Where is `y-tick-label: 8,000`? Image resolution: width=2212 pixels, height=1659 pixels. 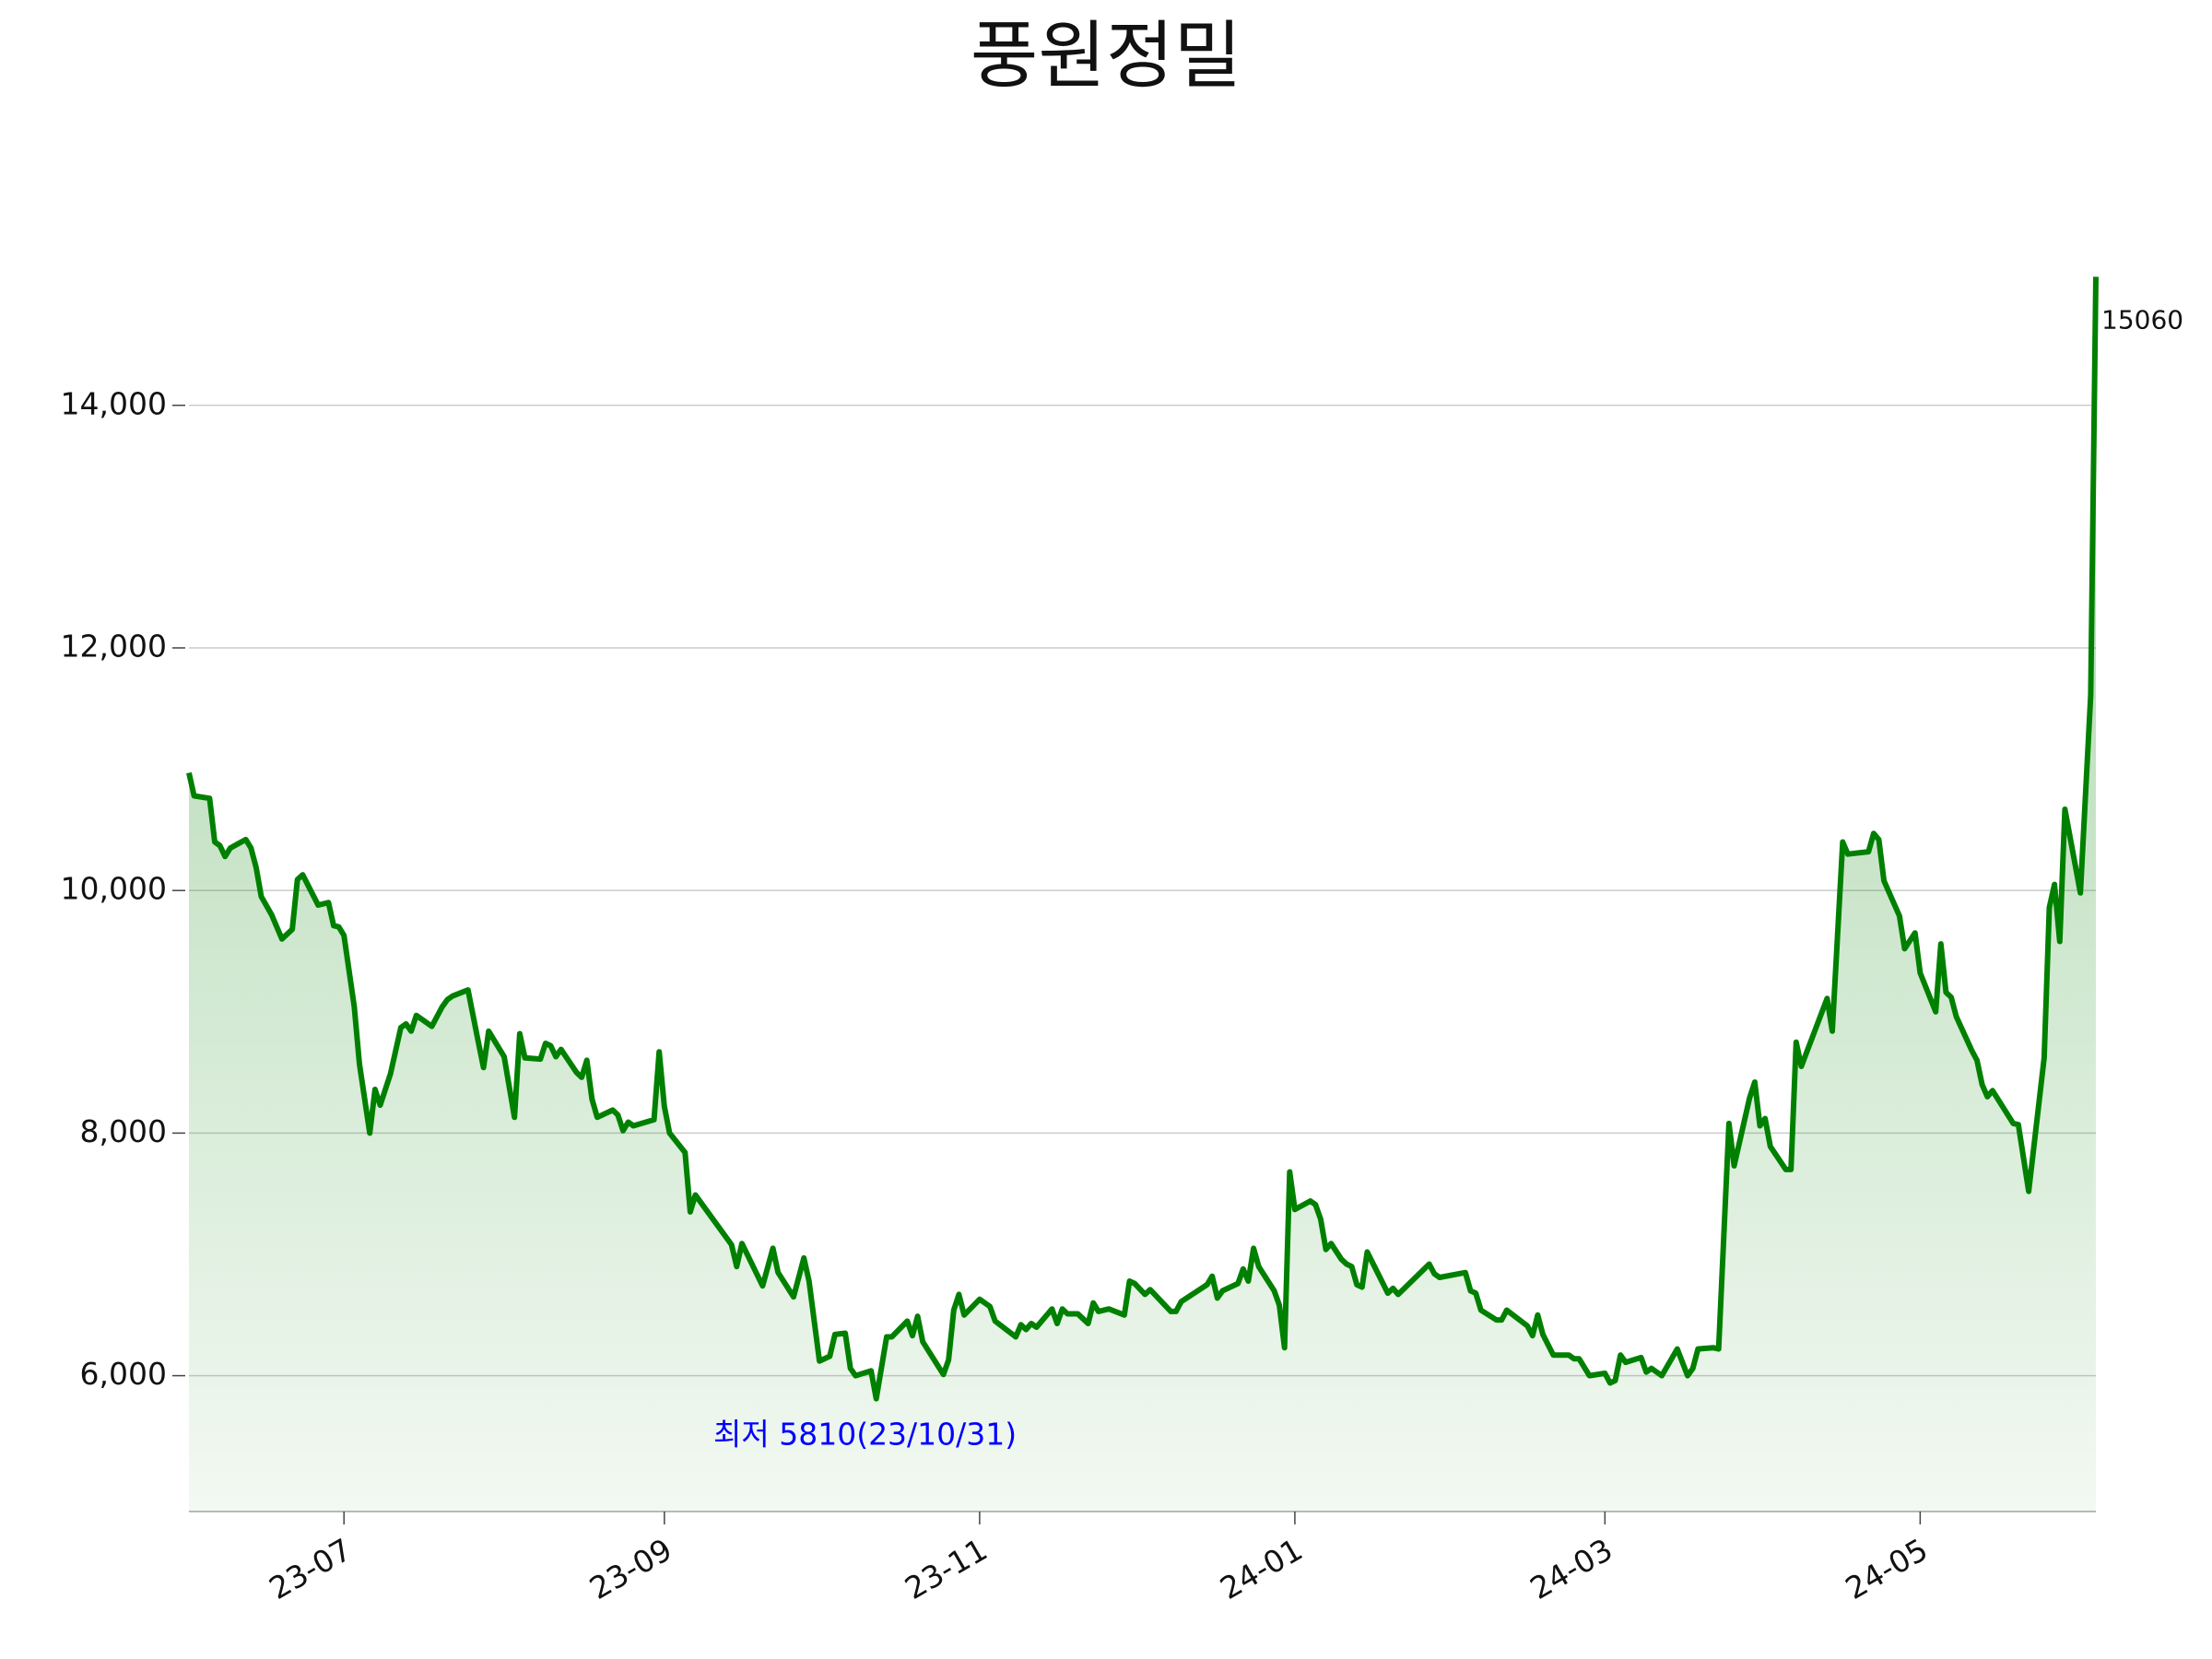 y-tick-label: 8,000 is located at coordinates (123, 1131).